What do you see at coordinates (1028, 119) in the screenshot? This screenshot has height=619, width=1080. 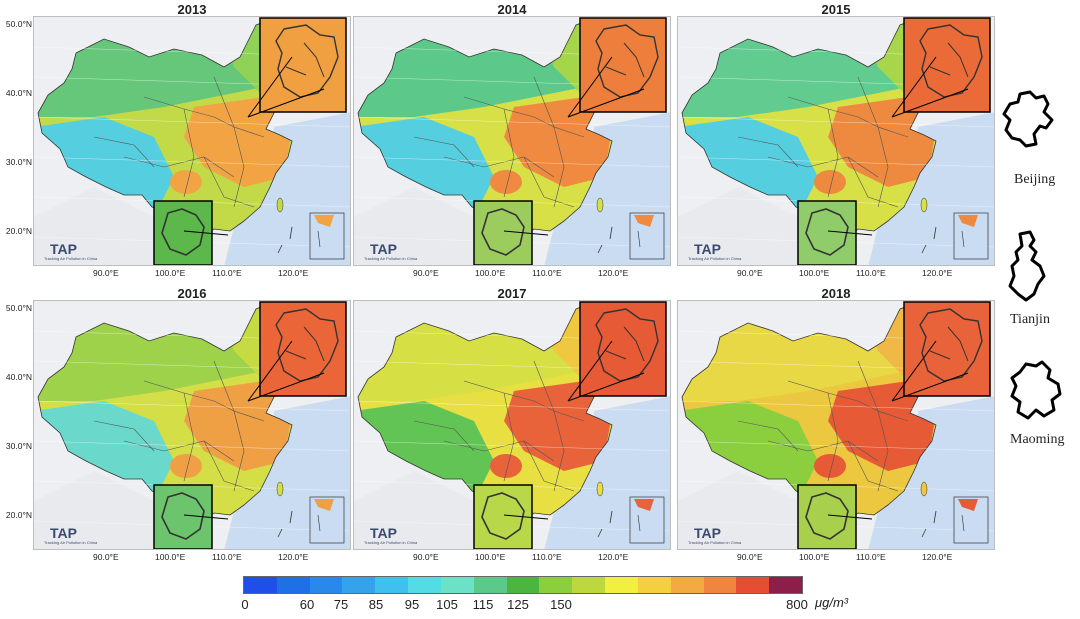 I see `beijing-outline-icon` at bounding box center [1028, 119].